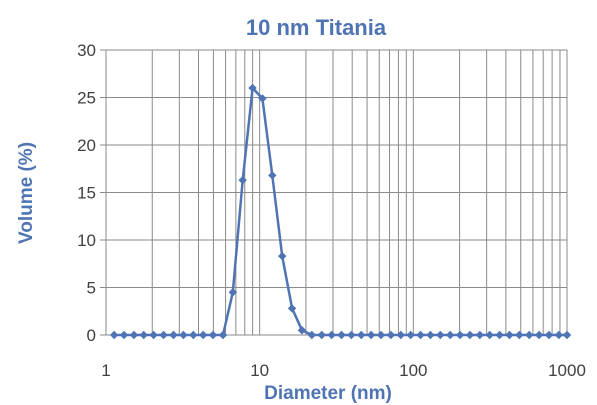 This screenshot has height=405, width=597. Describe the element at coordinates (259, 370) in the screenshot. I see `x-tick-label: 10` at that location.